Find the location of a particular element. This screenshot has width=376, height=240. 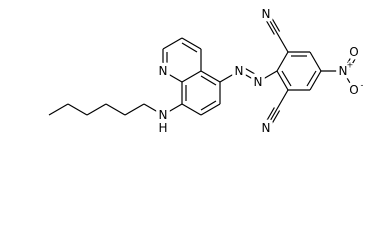

charge-label: - is located at coordinates (362, 85).